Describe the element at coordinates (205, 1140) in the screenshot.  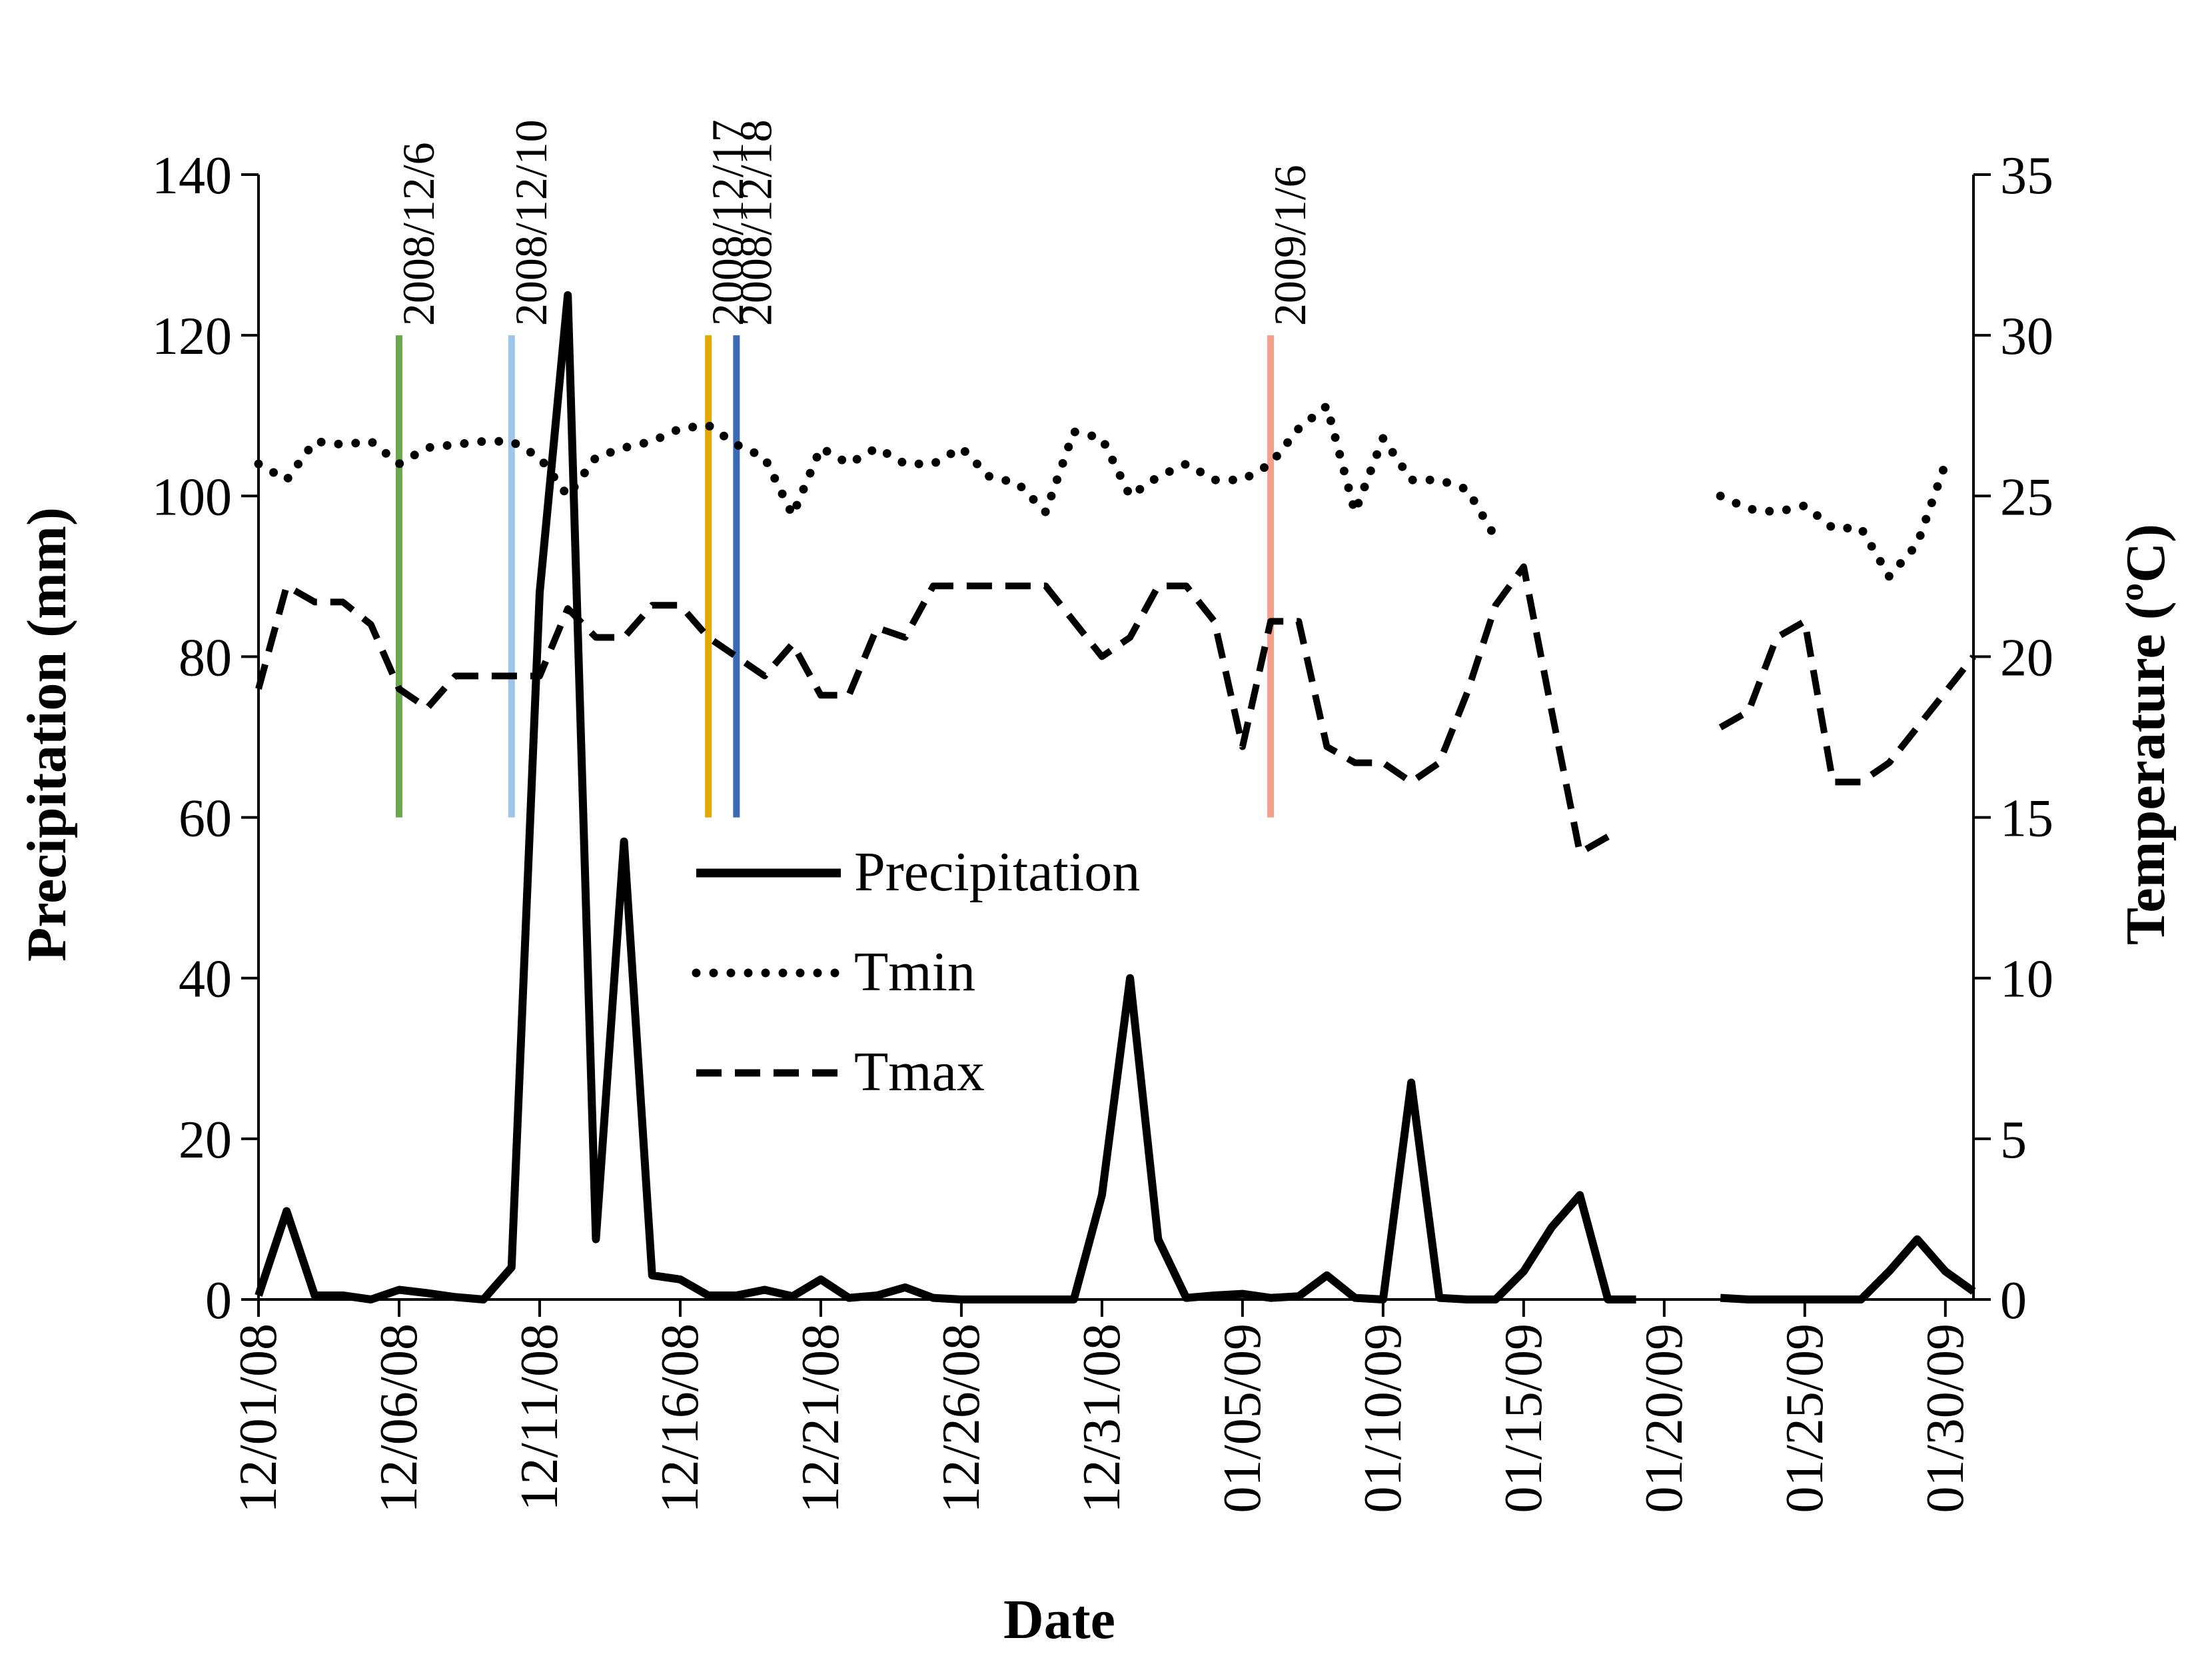
I see `y-left-tick-label: 20` at that location.